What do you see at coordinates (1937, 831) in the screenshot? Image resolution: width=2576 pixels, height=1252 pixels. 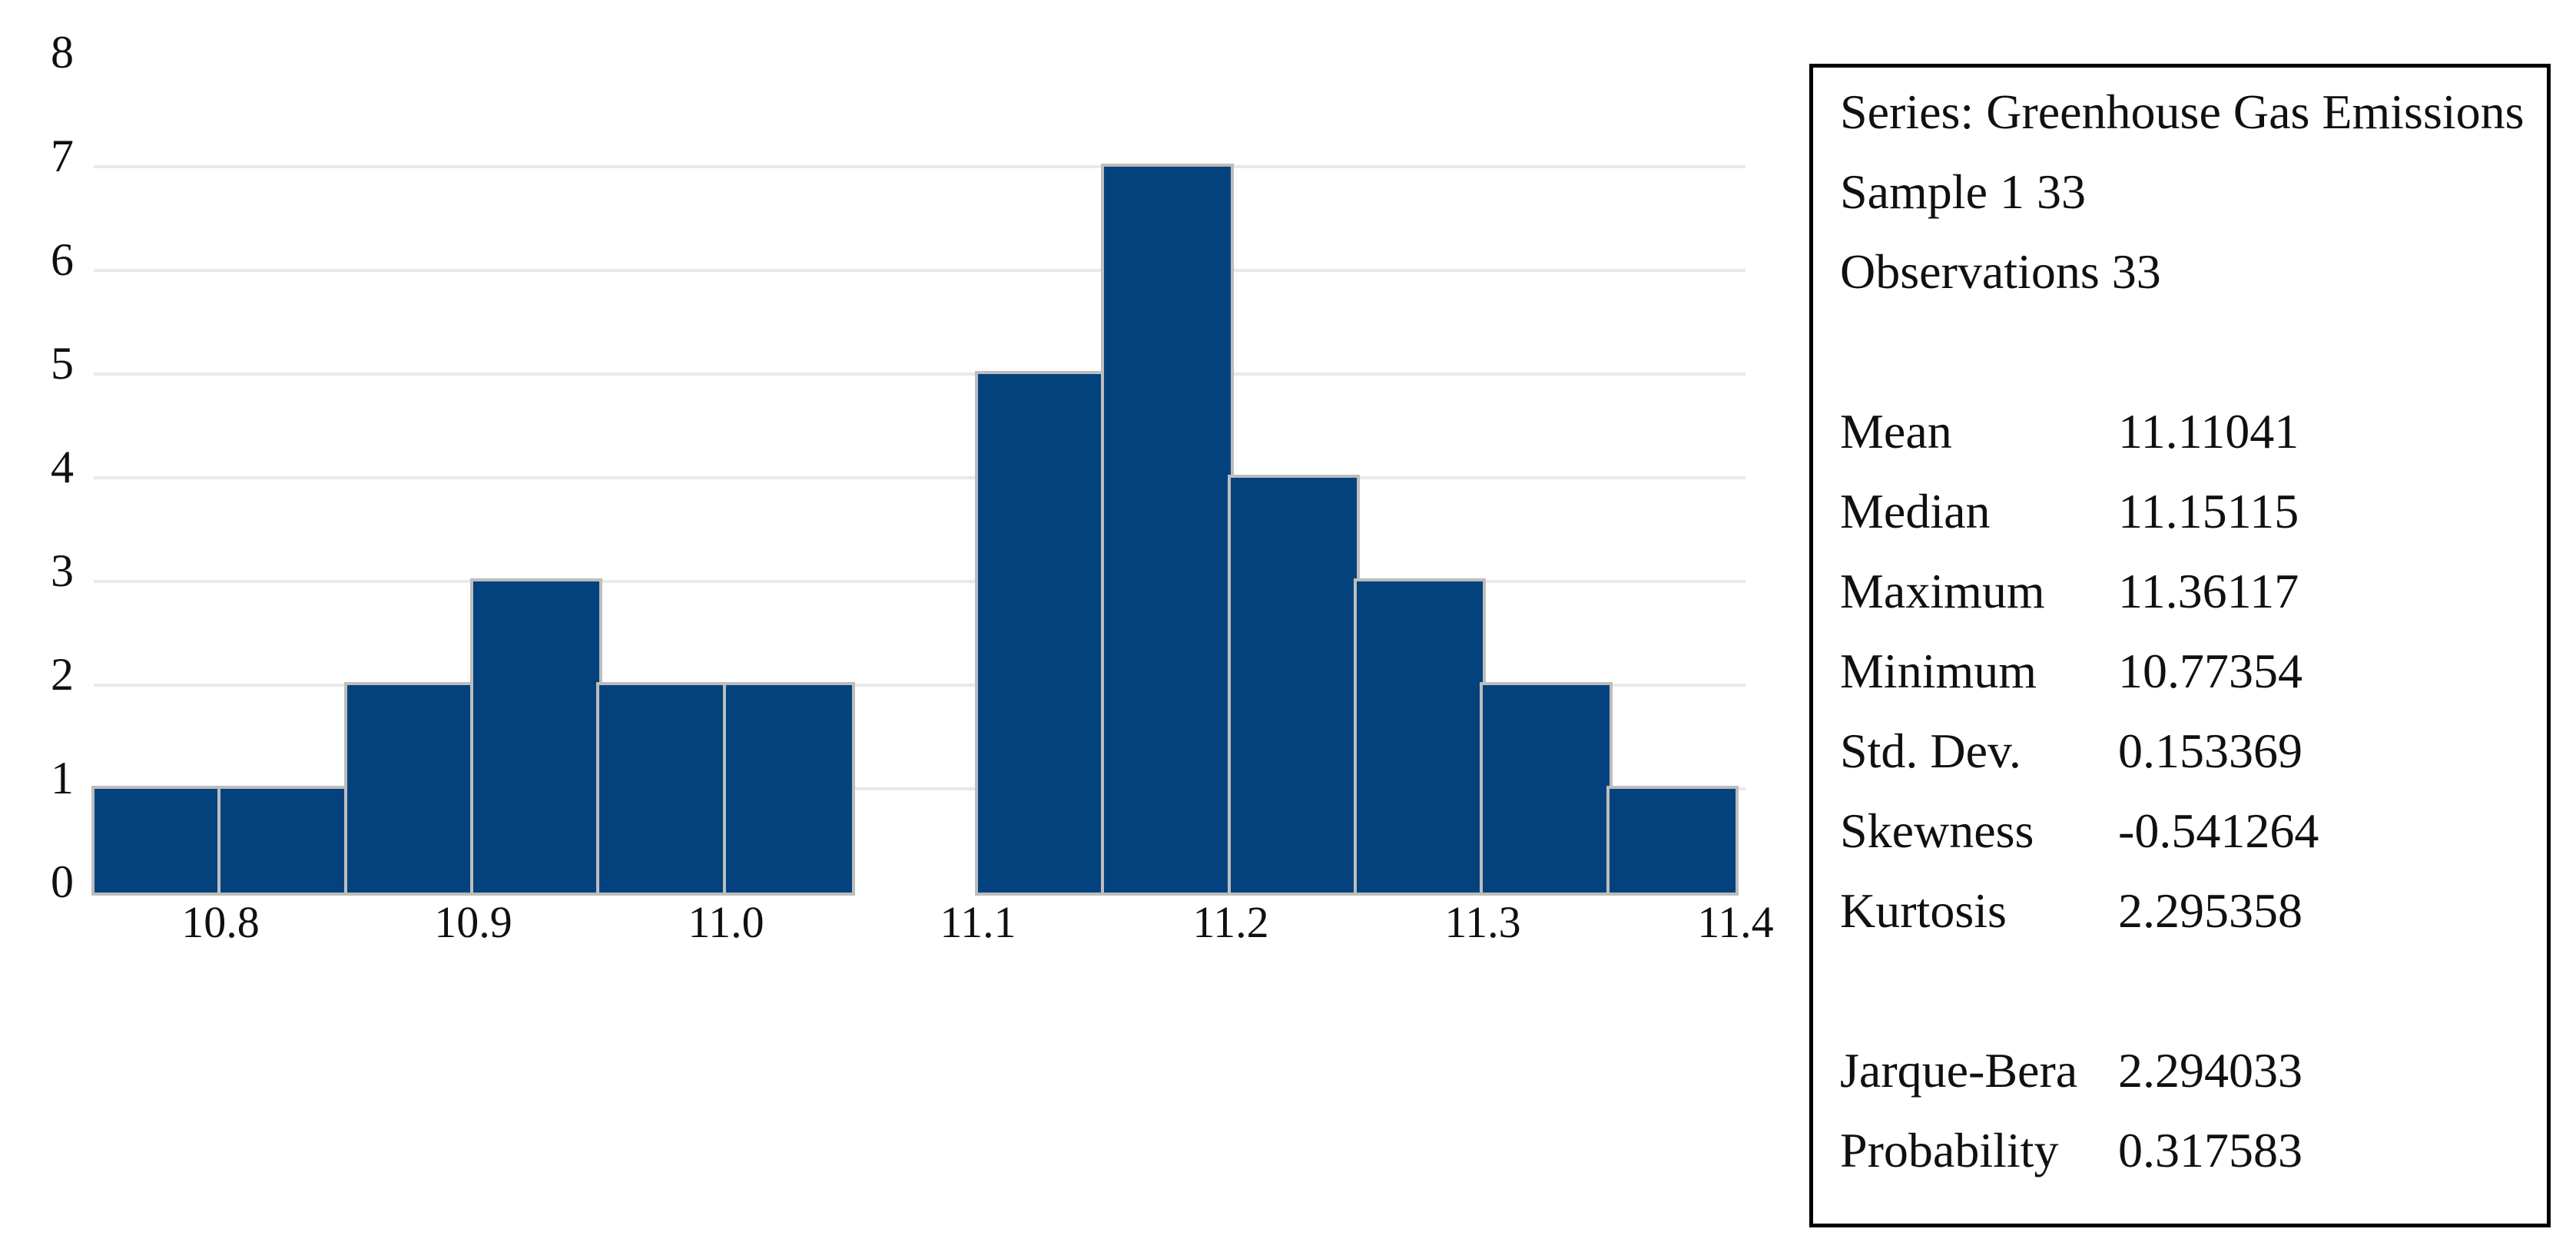 I see `stat-label: Skewness` at bounding box center [1937, 831].